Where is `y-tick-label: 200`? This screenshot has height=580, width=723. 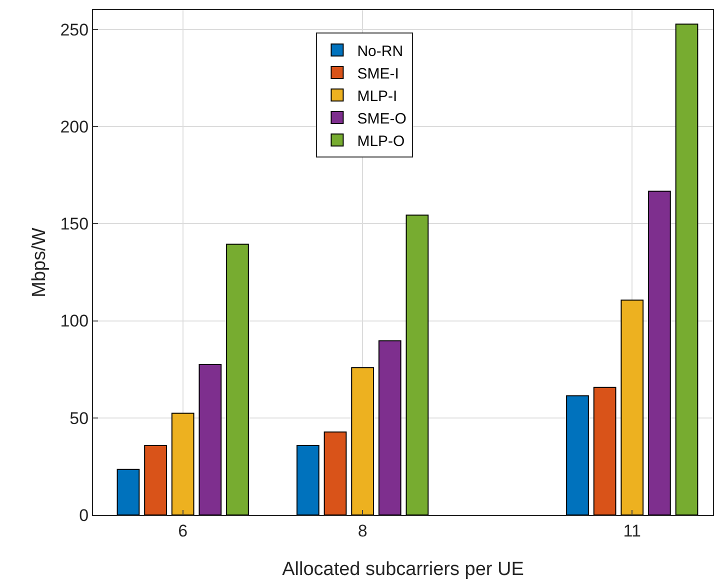 y-tick-label: 200 is located at coordinates (74, 126).